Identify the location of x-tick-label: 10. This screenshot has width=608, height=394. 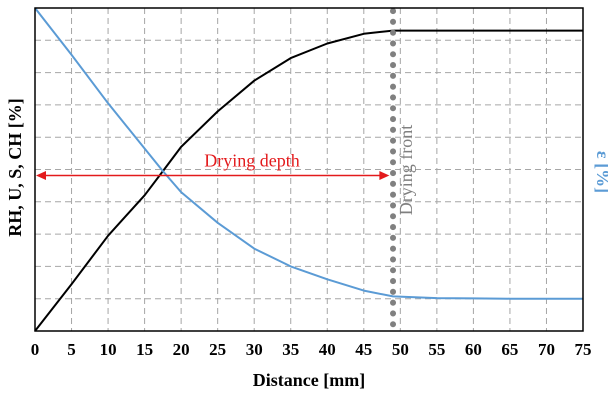
(108, 349).